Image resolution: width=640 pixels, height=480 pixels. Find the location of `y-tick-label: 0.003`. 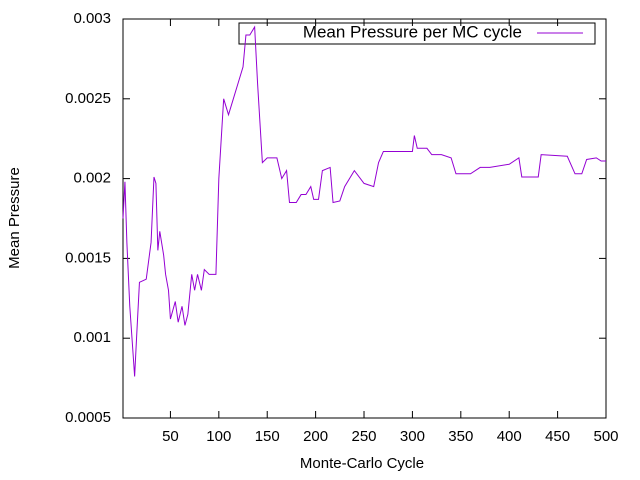

y-tick-label: 0.003 is located at coordinates (92, 18).